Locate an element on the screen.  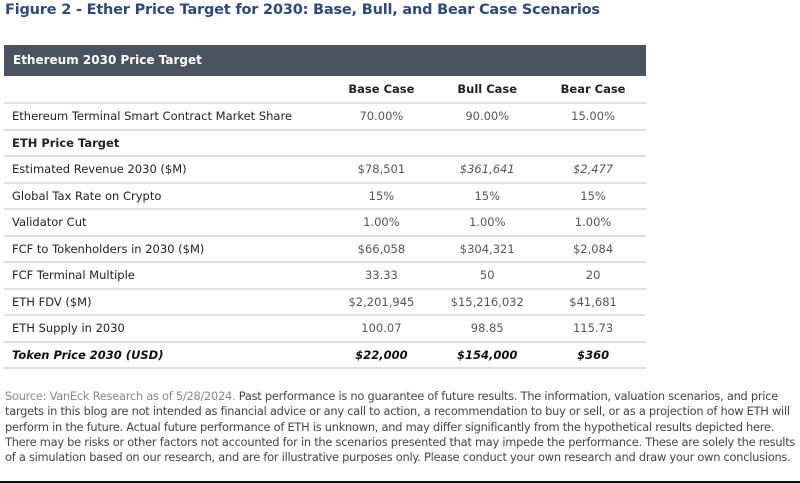
table-cell: 98.85 is located at coordinates (487, 328).